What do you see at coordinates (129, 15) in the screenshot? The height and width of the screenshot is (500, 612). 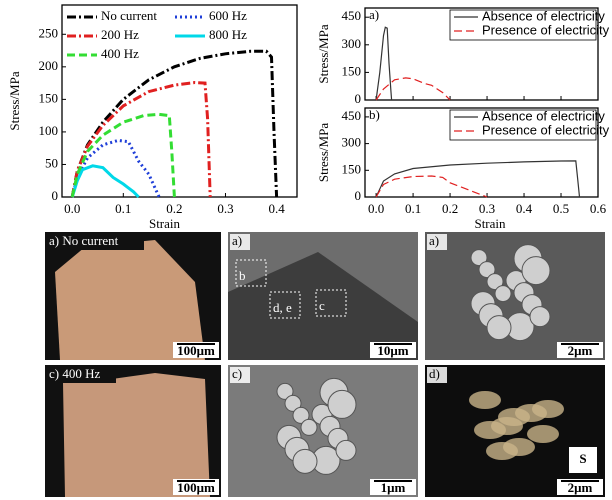 I see `legend-label: No current` at bounding box center [129, 15].